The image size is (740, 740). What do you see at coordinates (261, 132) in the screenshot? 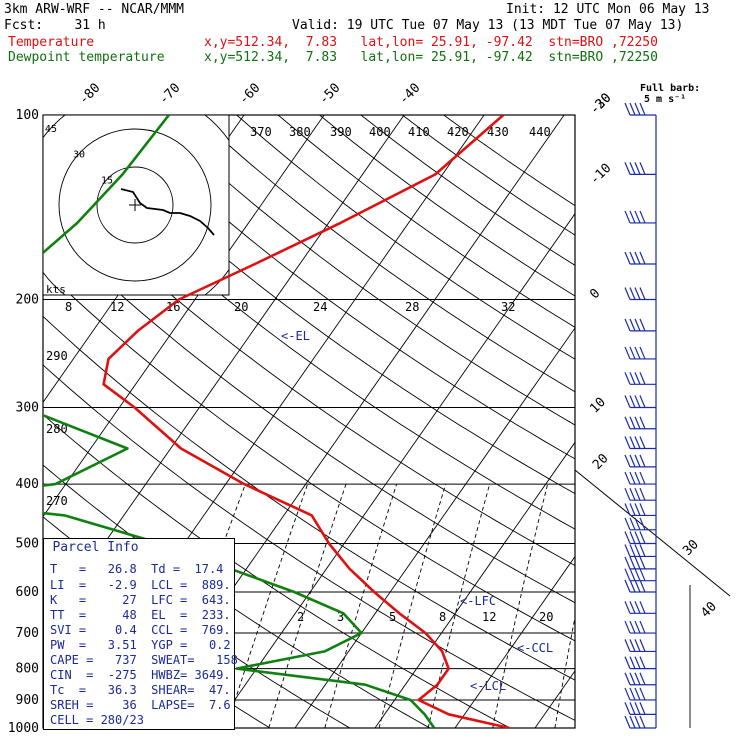
I see `theta-label: 370` at bounding box center [261, 132].